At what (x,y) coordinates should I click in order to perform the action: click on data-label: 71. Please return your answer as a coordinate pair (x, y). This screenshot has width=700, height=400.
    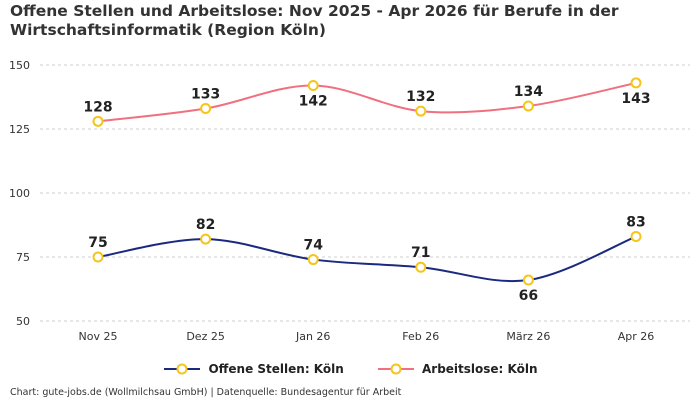
    Looking at the image, I should click on (420, 253).